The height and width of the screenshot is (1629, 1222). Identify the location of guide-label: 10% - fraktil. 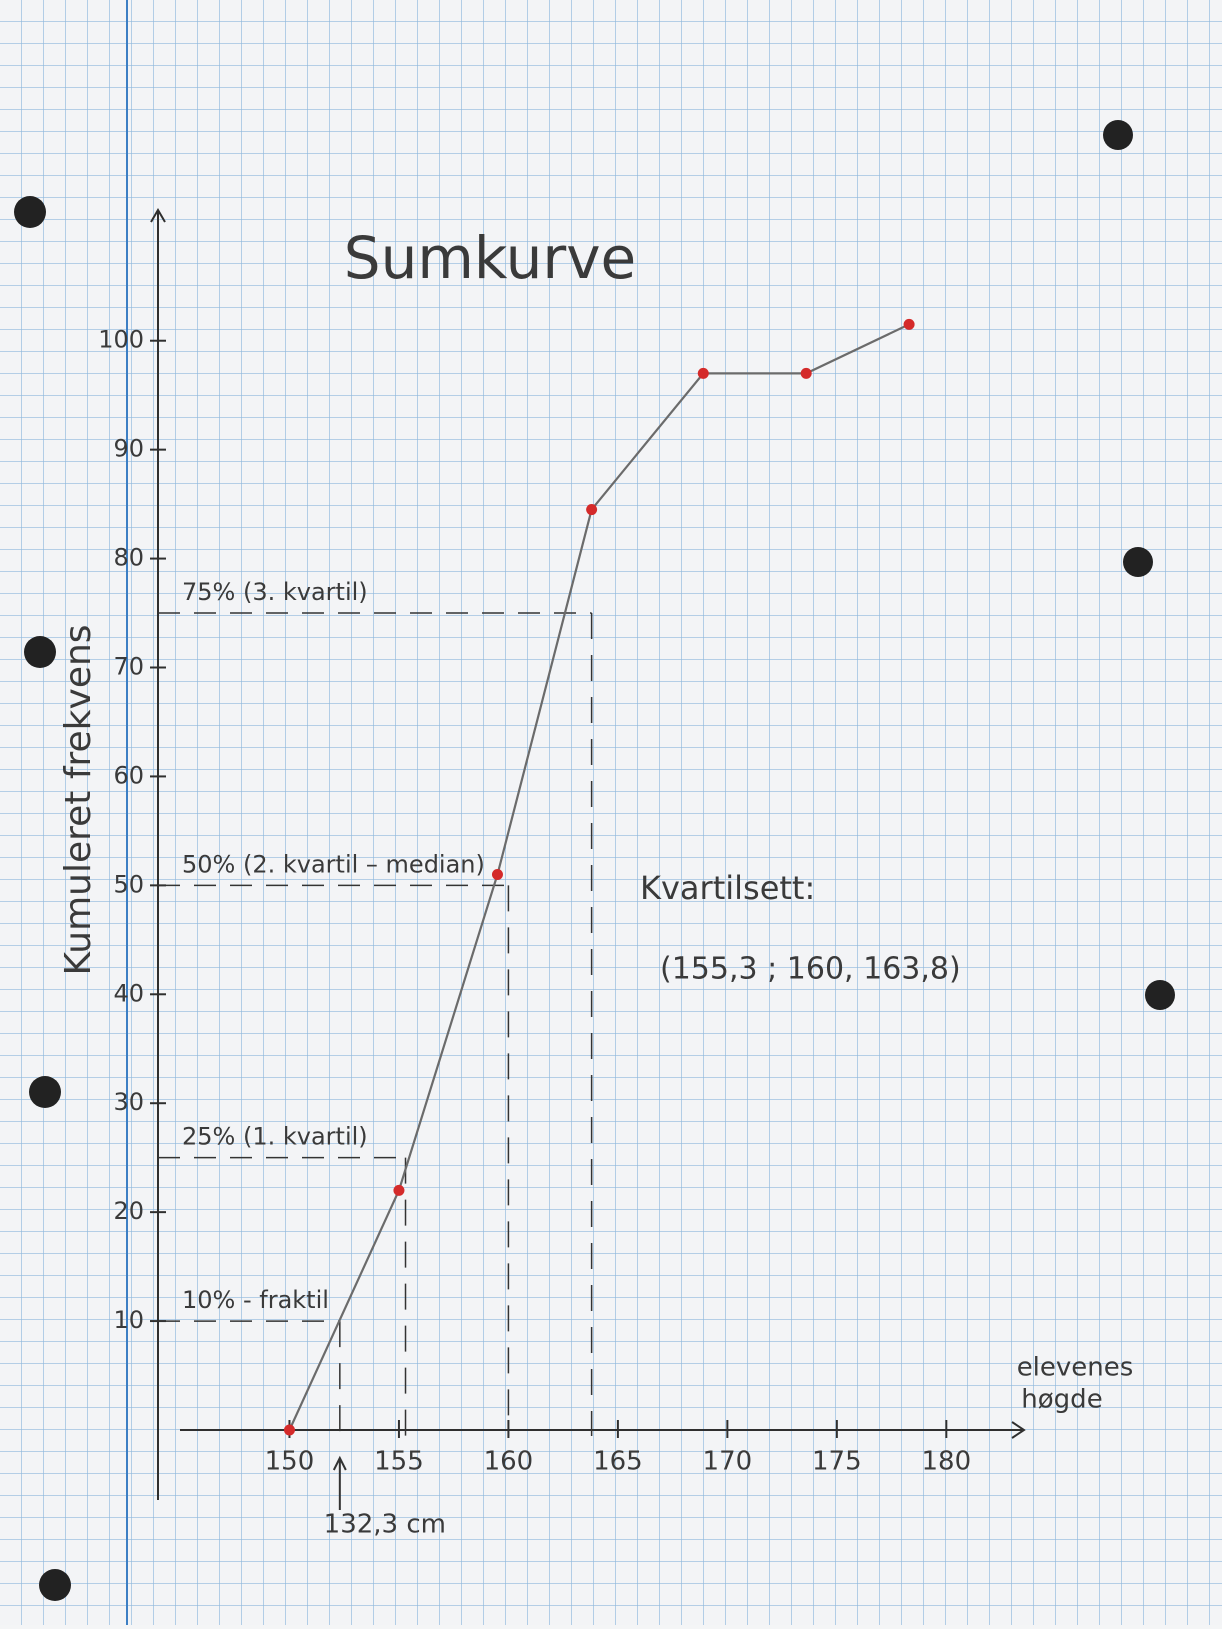
(255, 1300).